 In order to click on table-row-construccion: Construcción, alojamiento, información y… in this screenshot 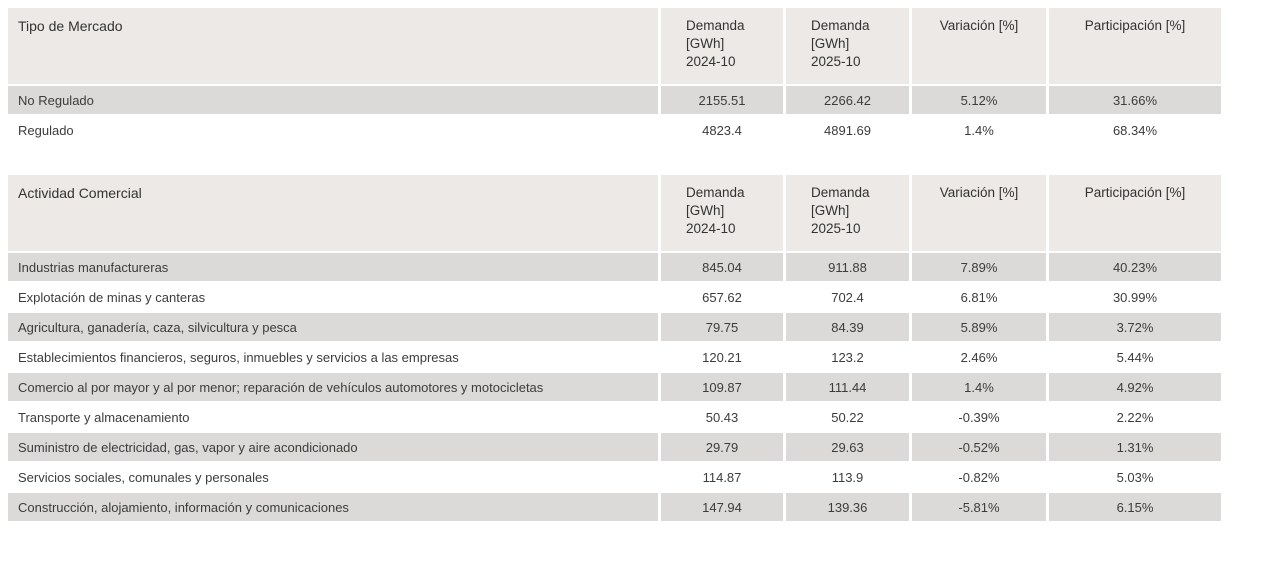, I will do `click(614, 507)`.